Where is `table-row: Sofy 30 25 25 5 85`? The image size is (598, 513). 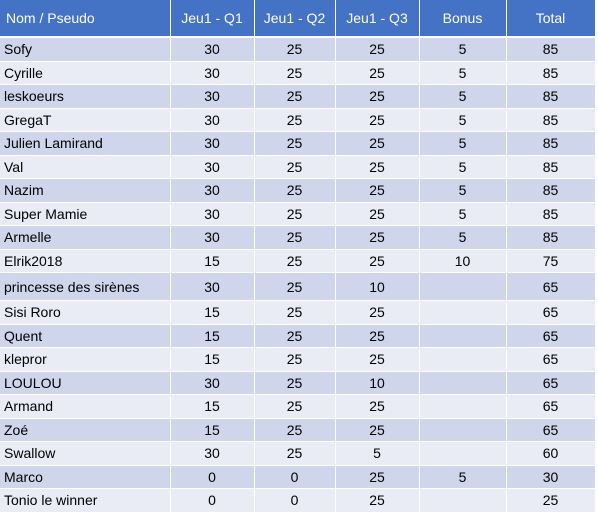 table-row: Sofy 30 25 25 5 85 is located at coordinates (298, 49).